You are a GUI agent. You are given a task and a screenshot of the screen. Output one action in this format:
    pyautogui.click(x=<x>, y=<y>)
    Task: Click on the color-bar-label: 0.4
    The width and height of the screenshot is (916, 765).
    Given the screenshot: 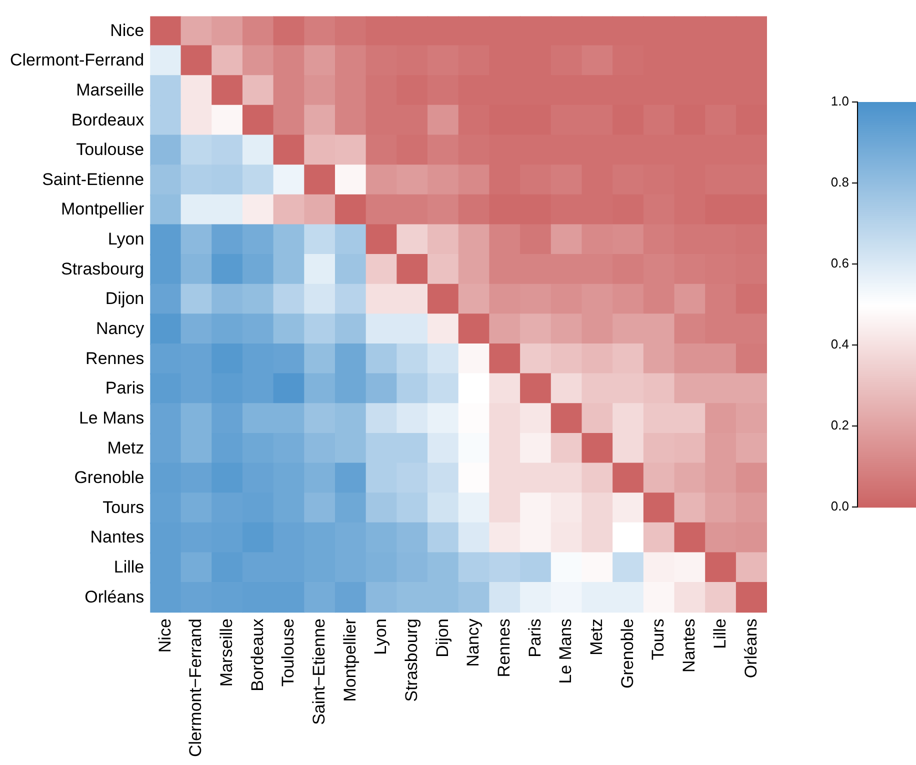 What is the action you would take?
    pyautogui.click(x=839, y=344)
    